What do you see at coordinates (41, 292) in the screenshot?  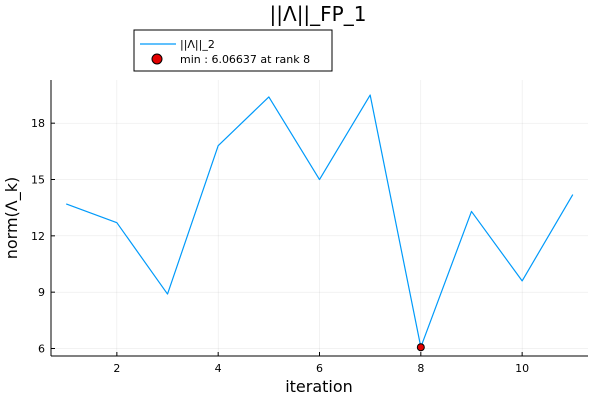 I see `y-tick-label: 9` at bounding box center [41, 292].